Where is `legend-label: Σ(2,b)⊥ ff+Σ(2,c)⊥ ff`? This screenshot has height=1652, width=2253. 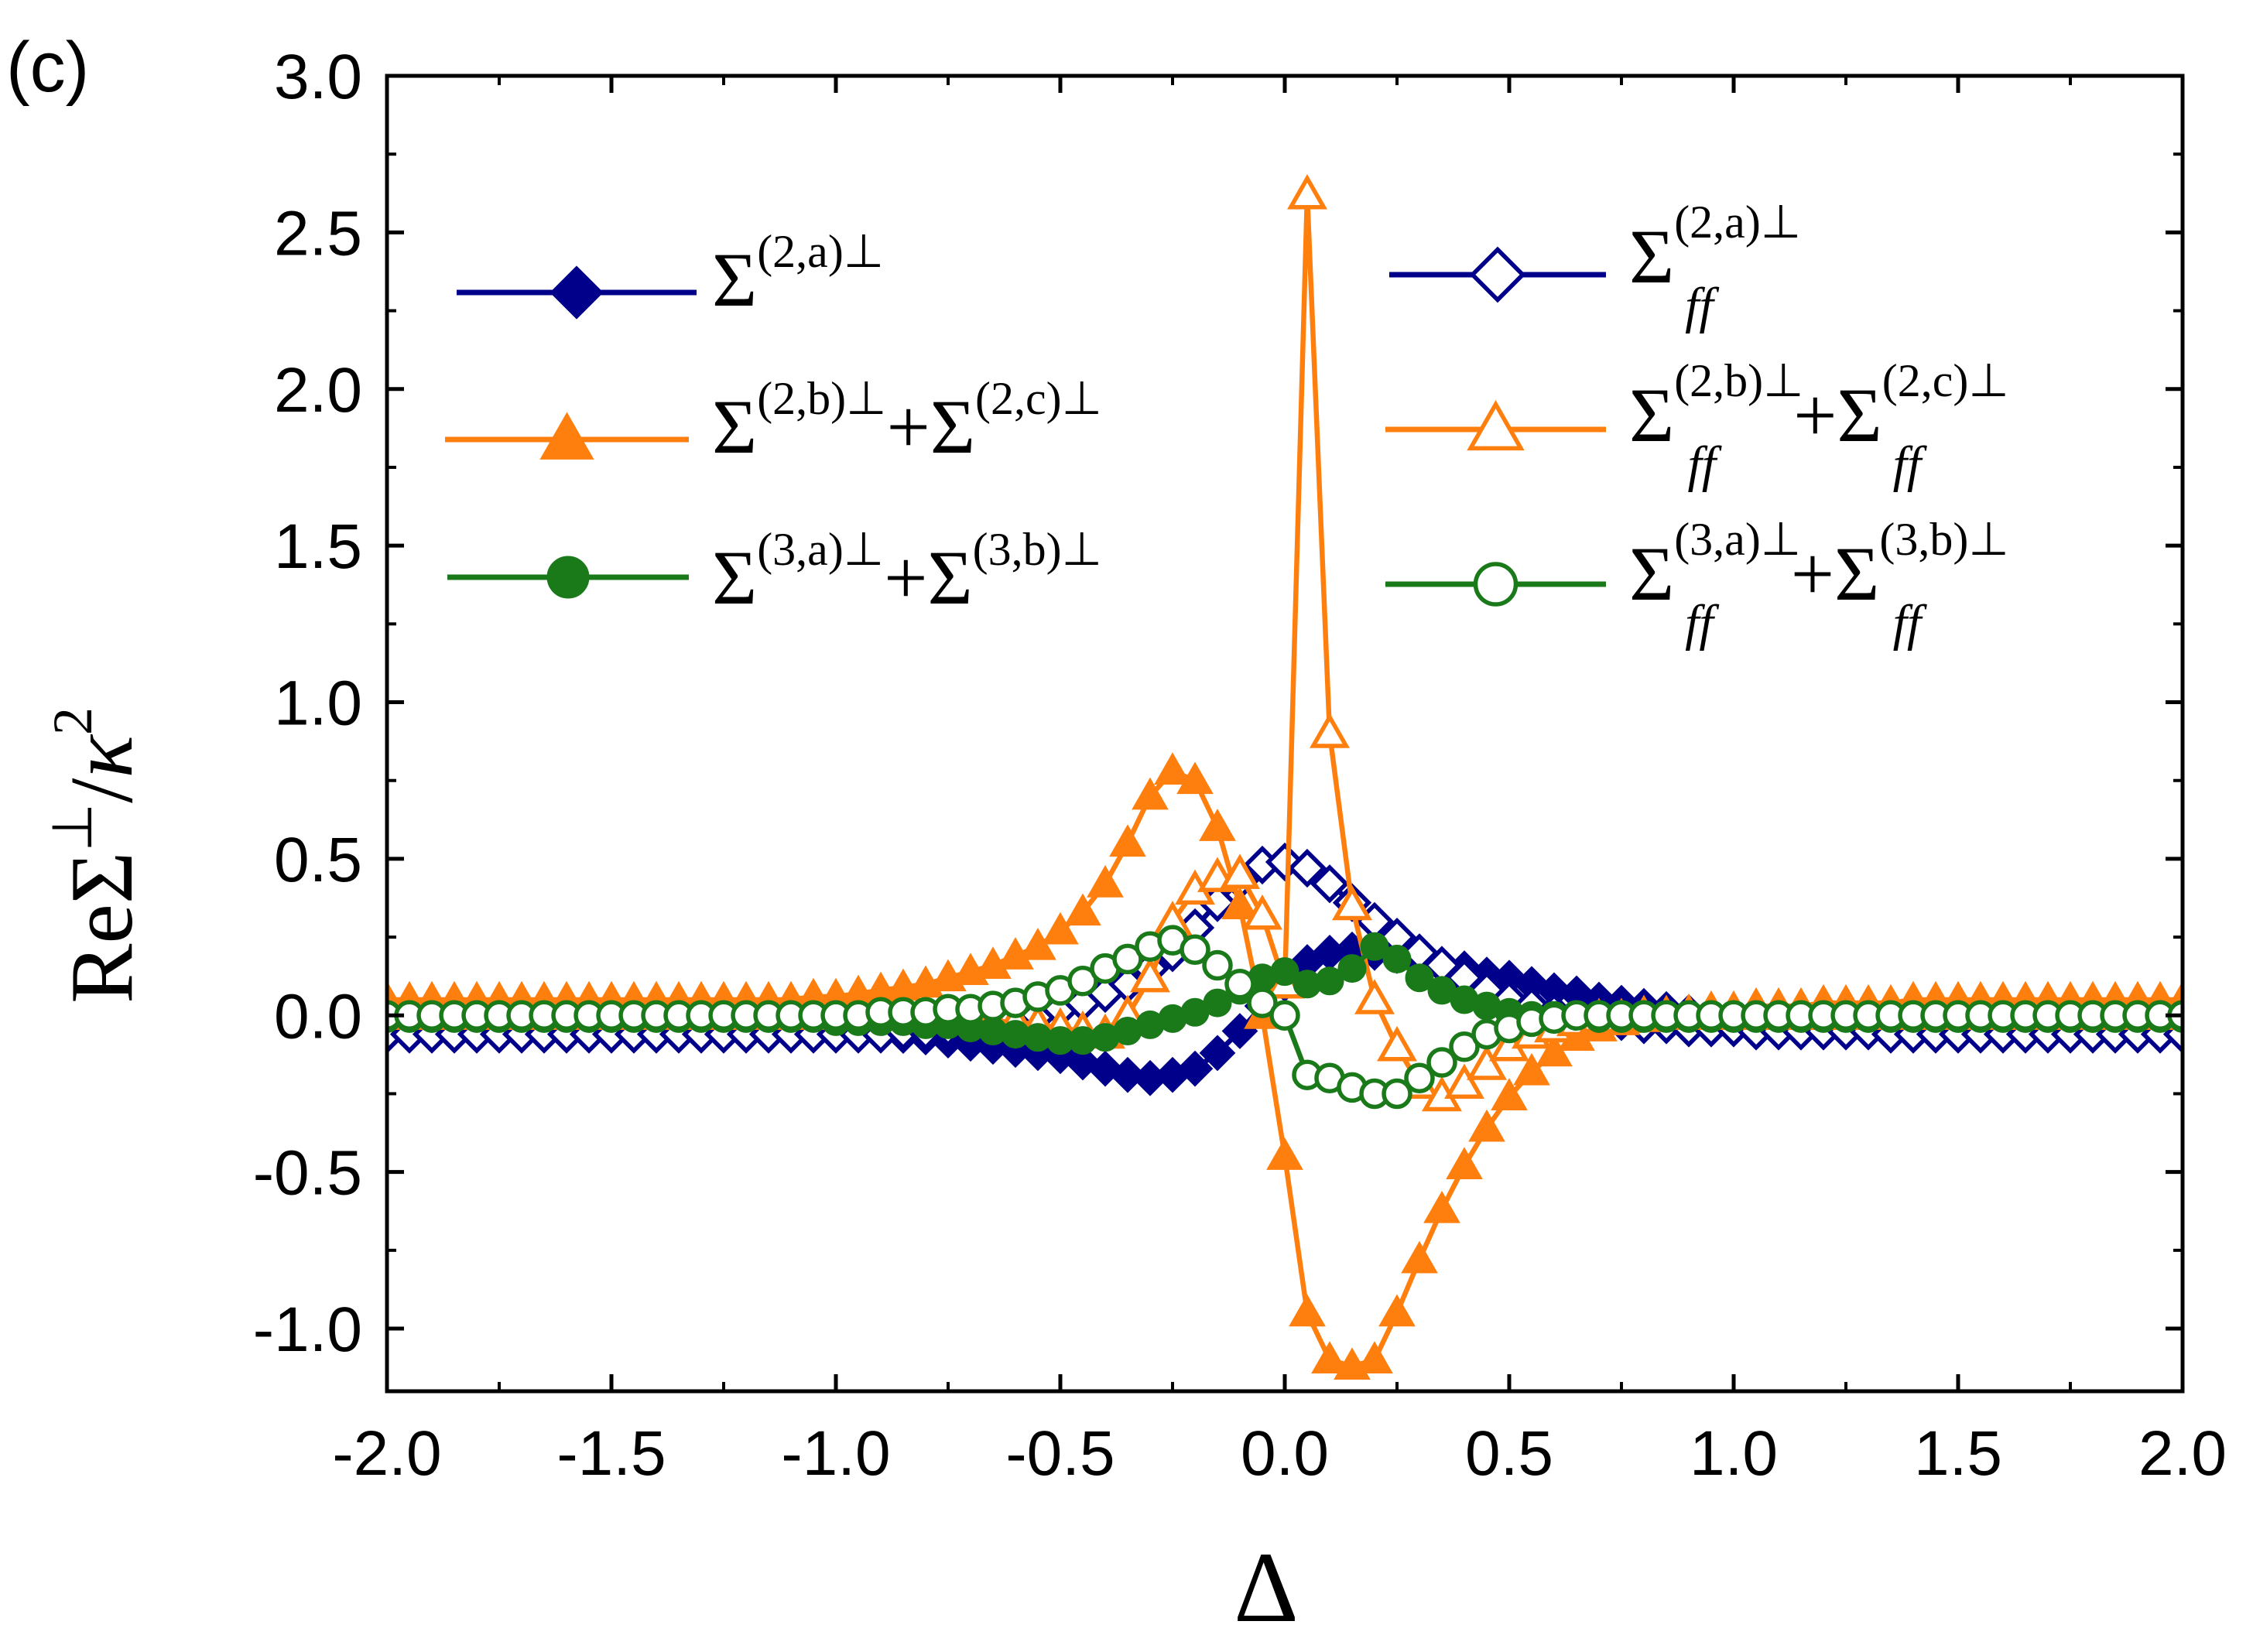 legend-label: Σ(2,b)⊥ ff+Σ(2,c)⊥ ff is located at coordinates (1819, 424).